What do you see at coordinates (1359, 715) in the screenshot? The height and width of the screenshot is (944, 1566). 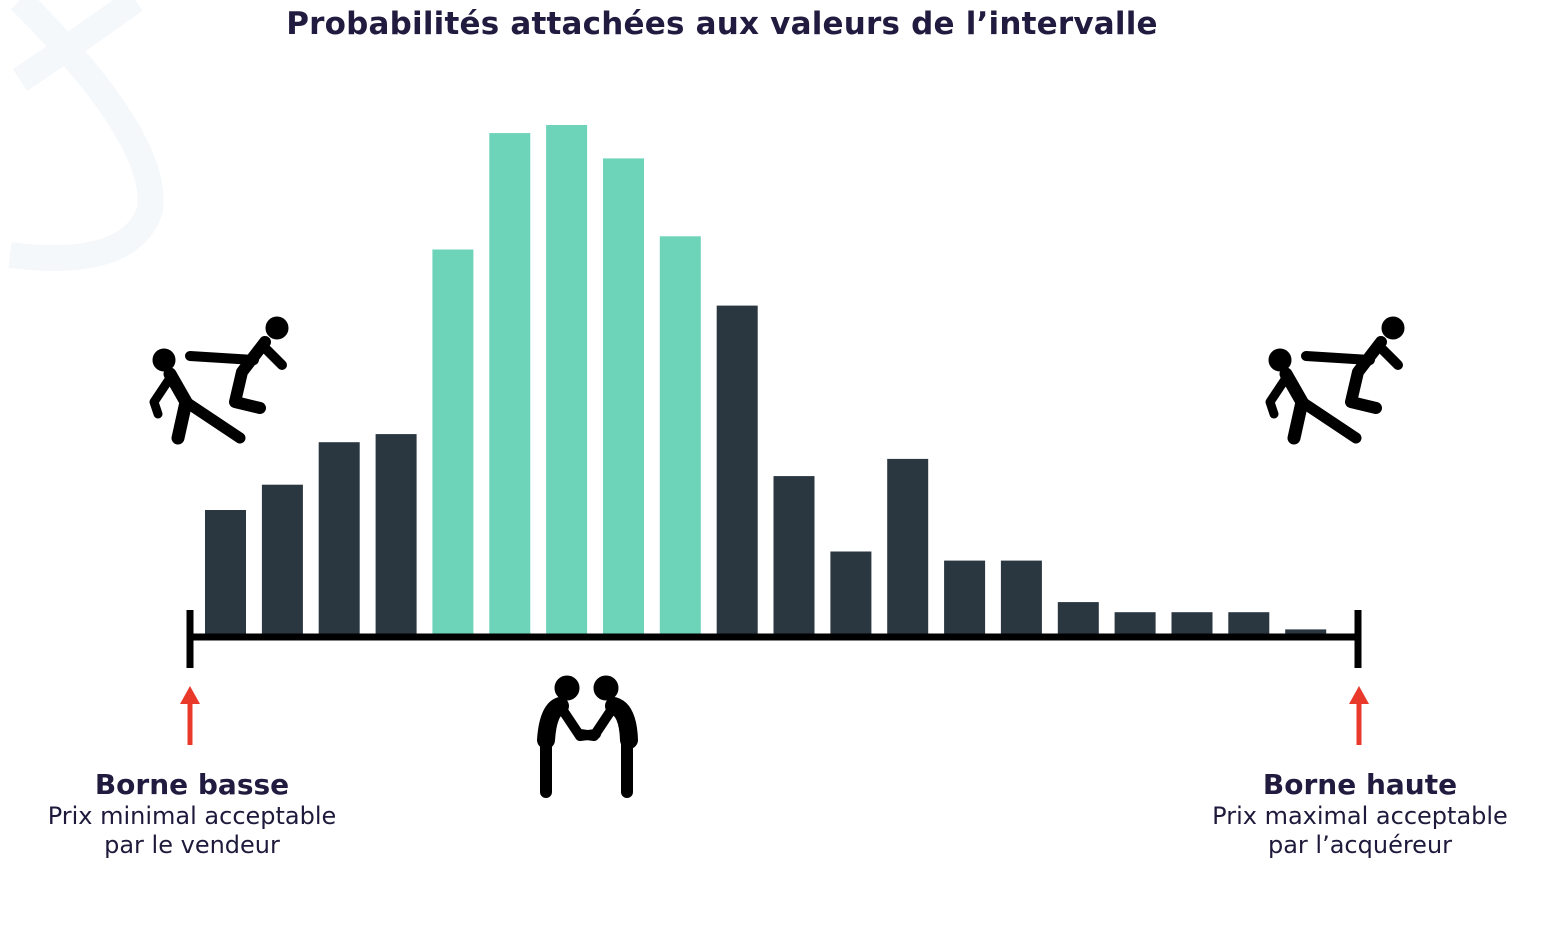 I see `arrow-high` at bounding box center [1359, 715].